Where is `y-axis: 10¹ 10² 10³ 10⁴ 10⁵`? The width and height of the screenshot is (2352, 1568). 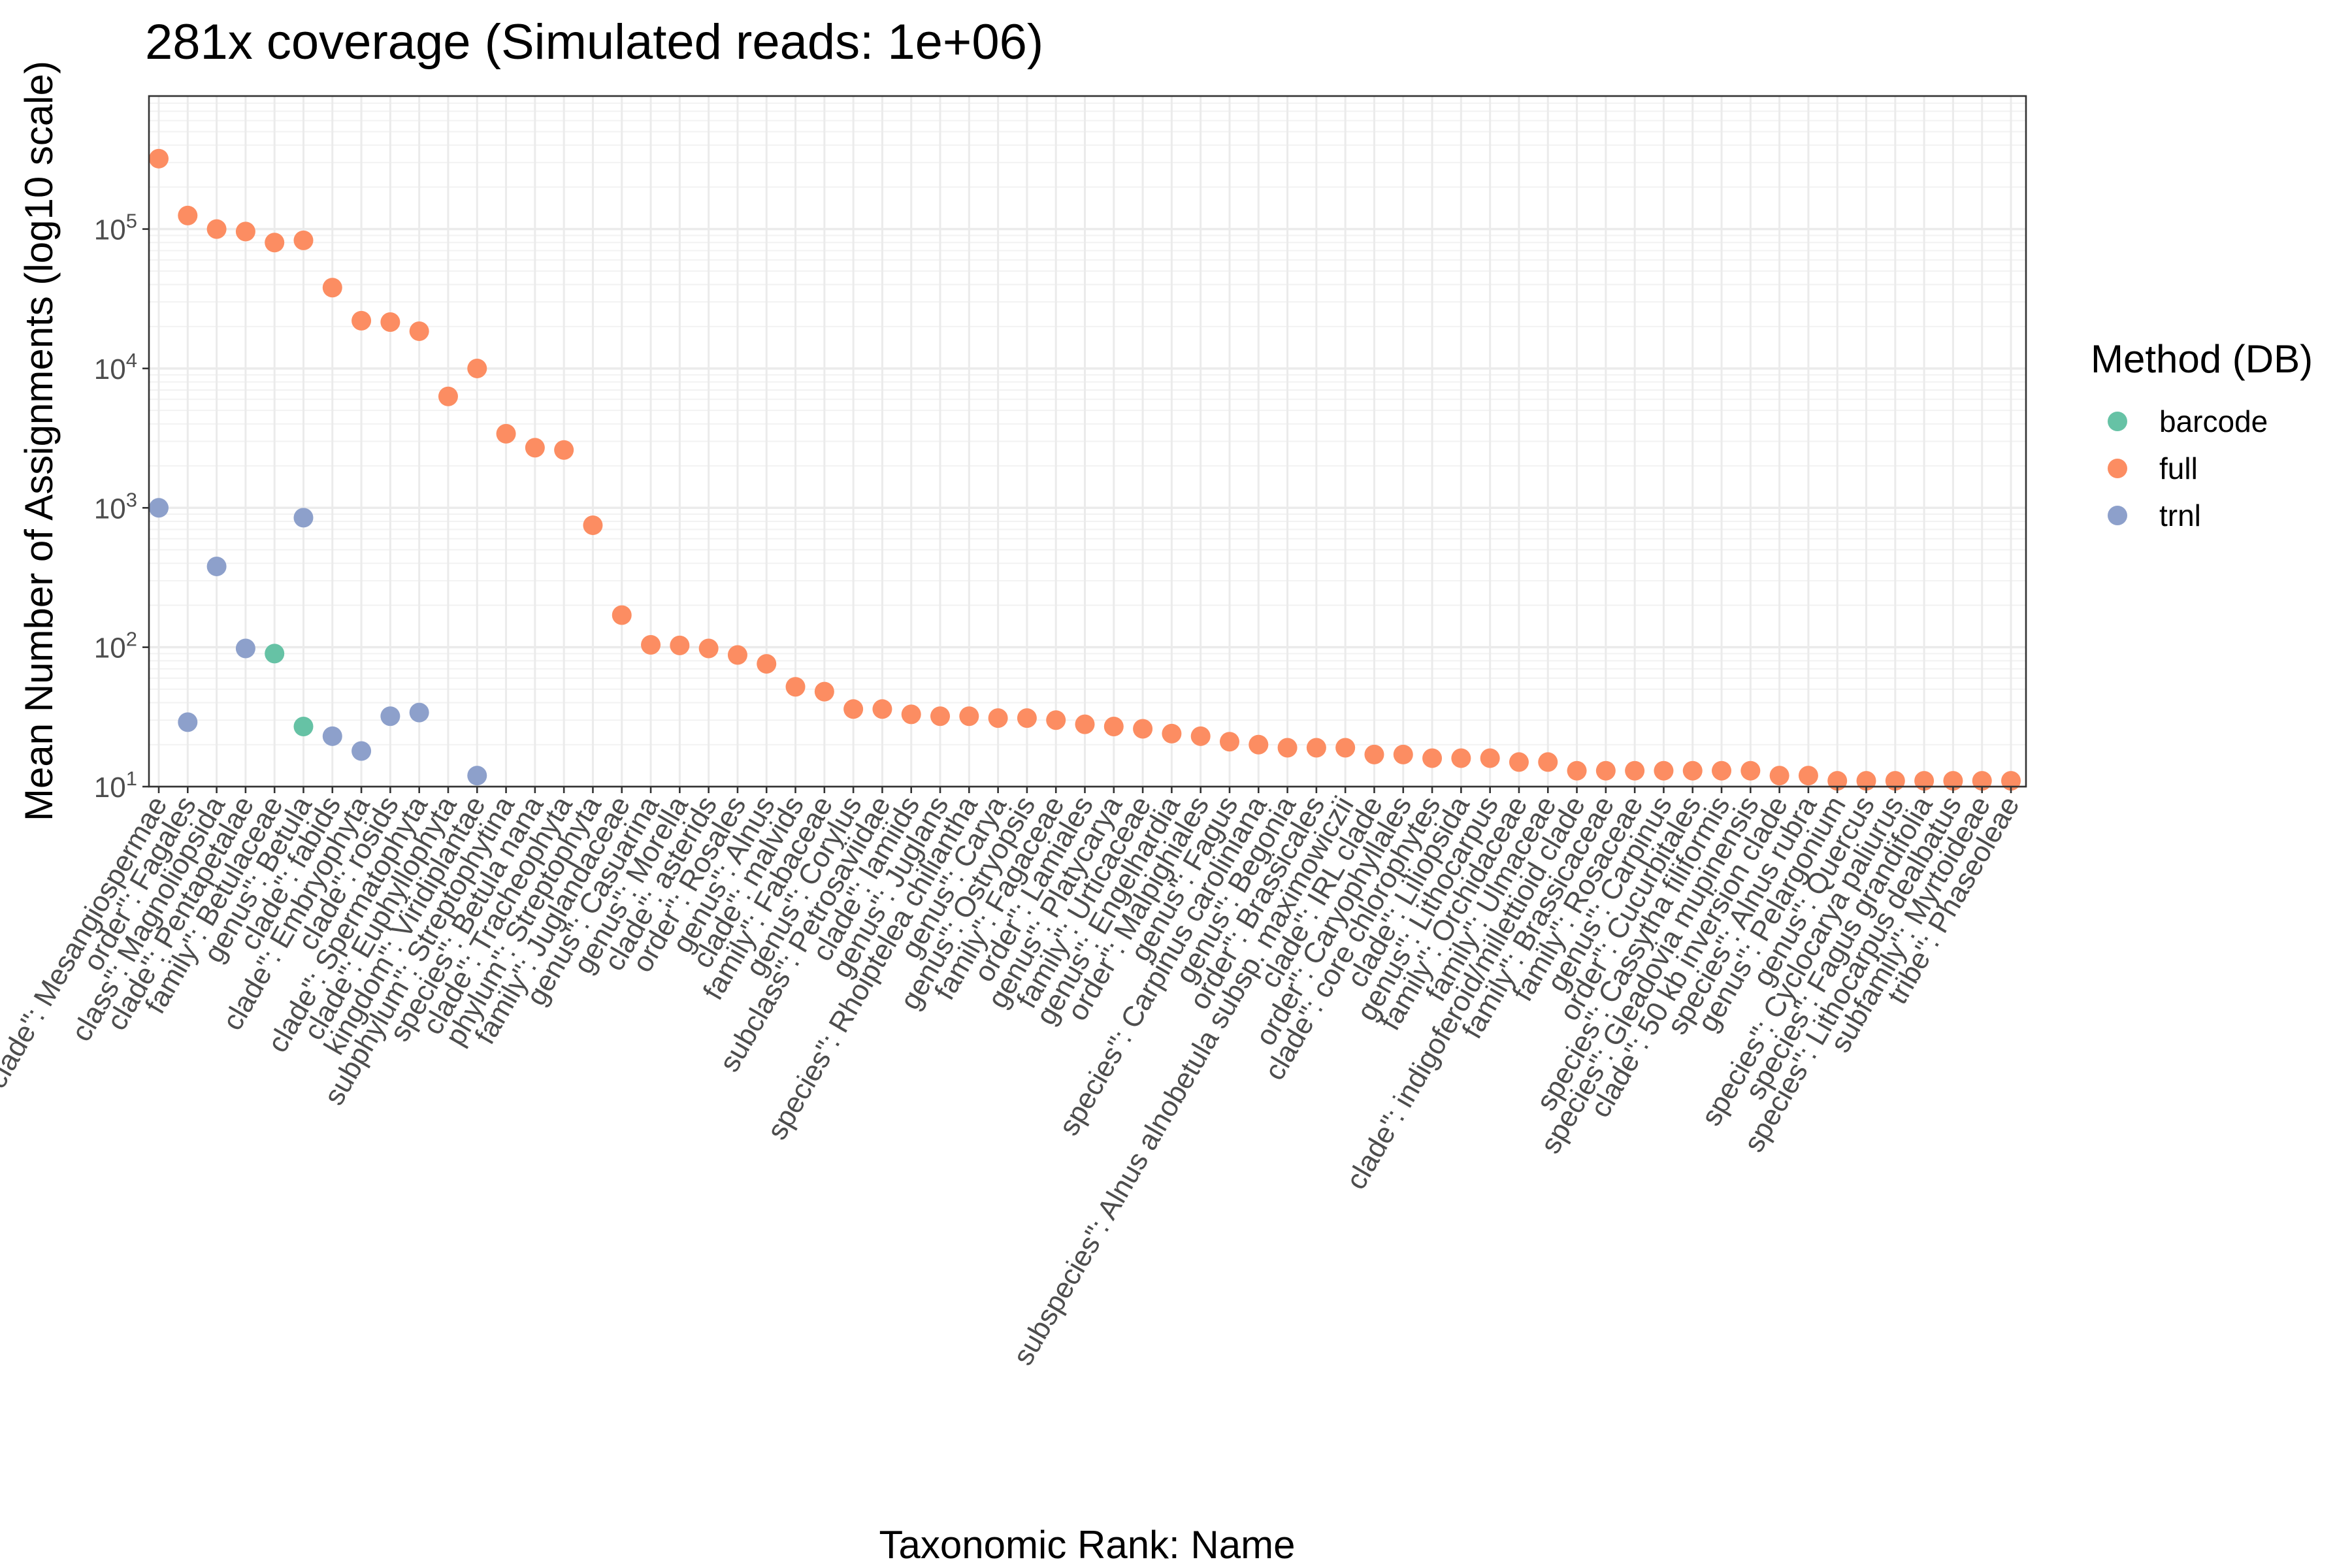 y-axis: 10¹ 10² 10³ 10⁴ 10⁵ is located at coordinates (121, 507).